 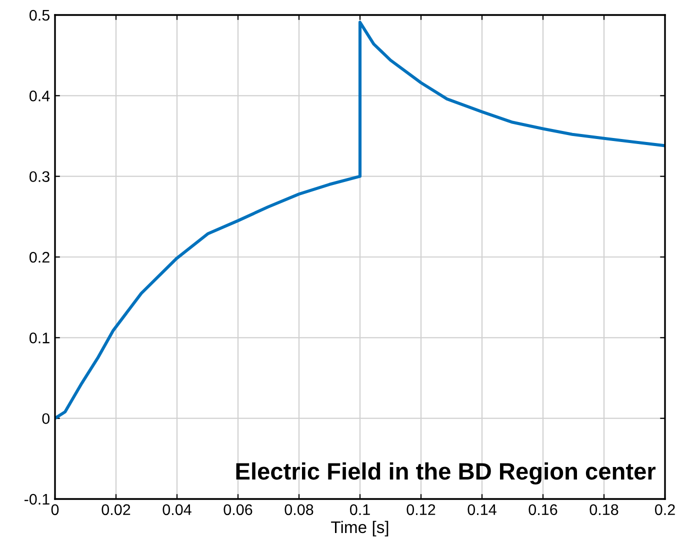 What do you see at coordinates (46, 418) in the screenshot?
I see `y-tick-label: 0` at bounding box center [46, 418].